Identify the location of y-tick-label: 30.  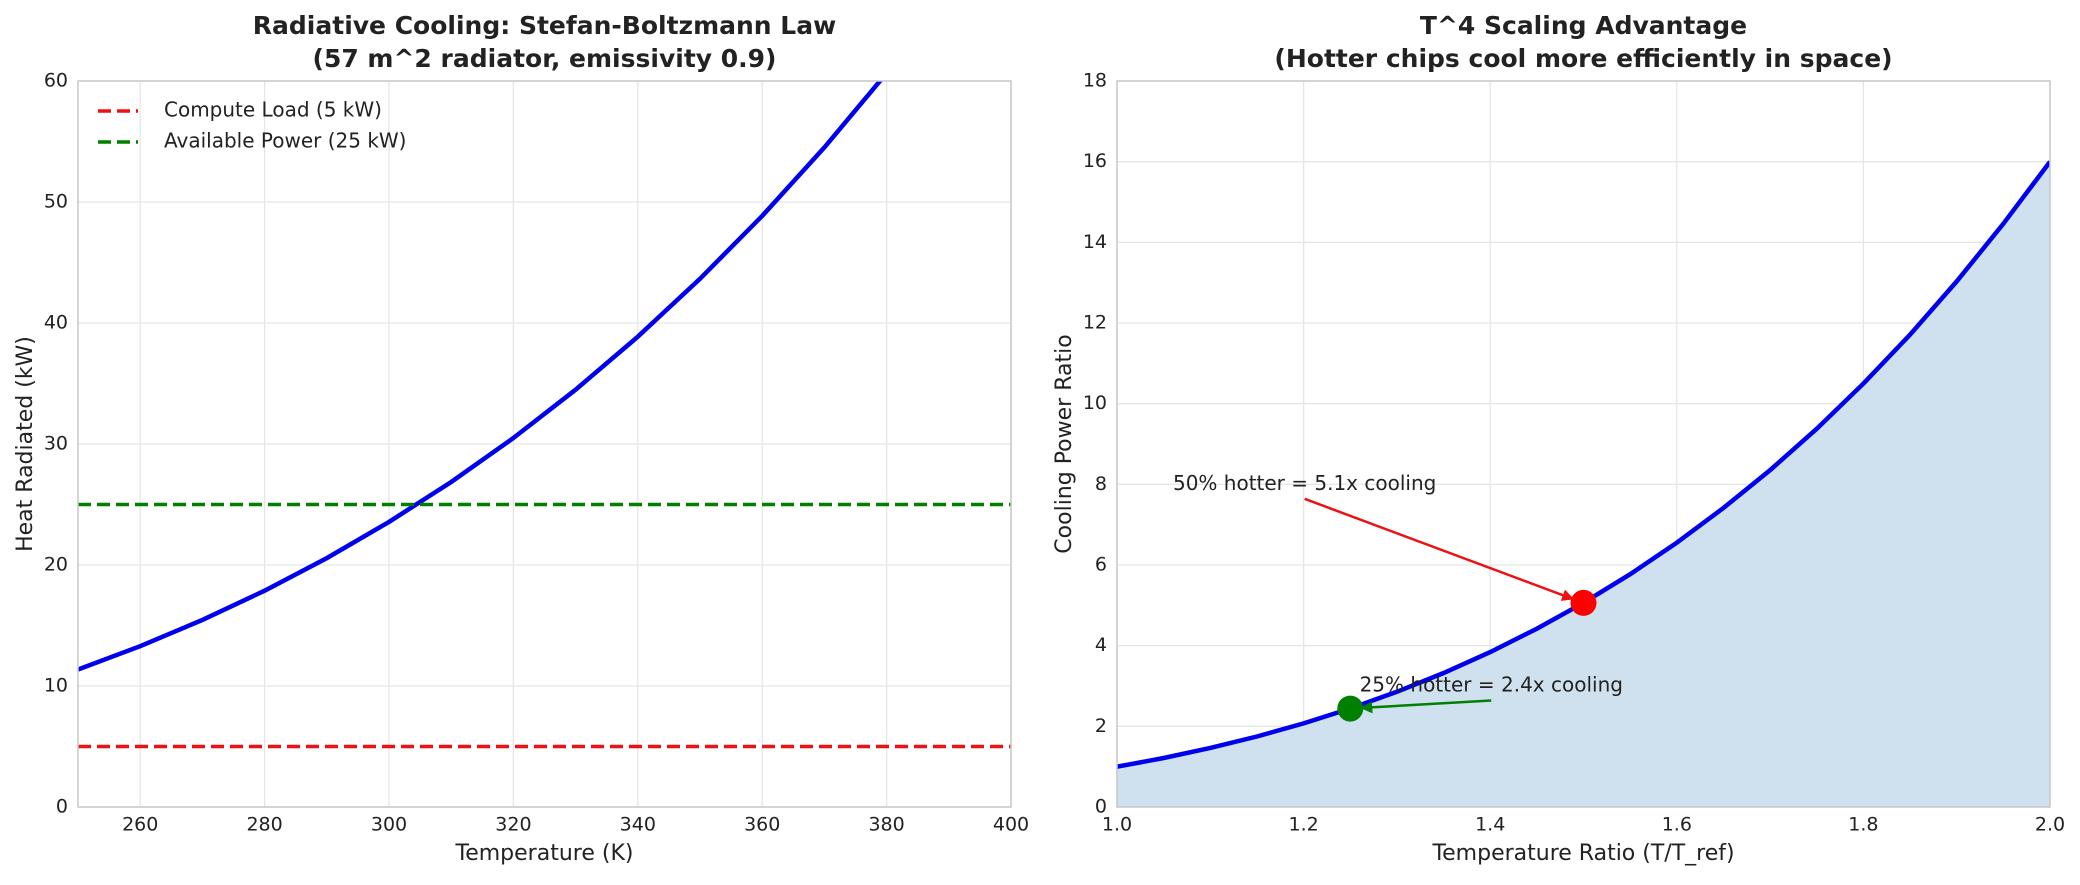
(56, 444).